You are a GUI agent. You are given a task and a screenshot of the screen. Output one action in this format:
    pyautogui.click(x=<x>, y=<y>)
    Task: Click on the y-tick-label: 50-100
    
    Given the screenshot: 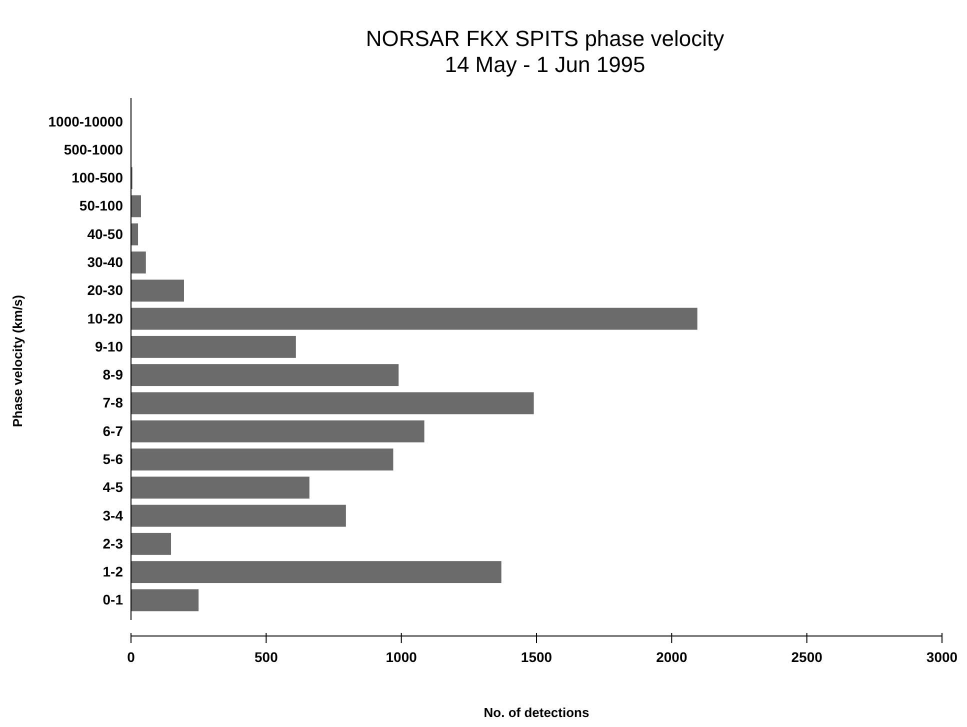 What is the action you would take?
    pyautogui.click(x=101, y=206)
    